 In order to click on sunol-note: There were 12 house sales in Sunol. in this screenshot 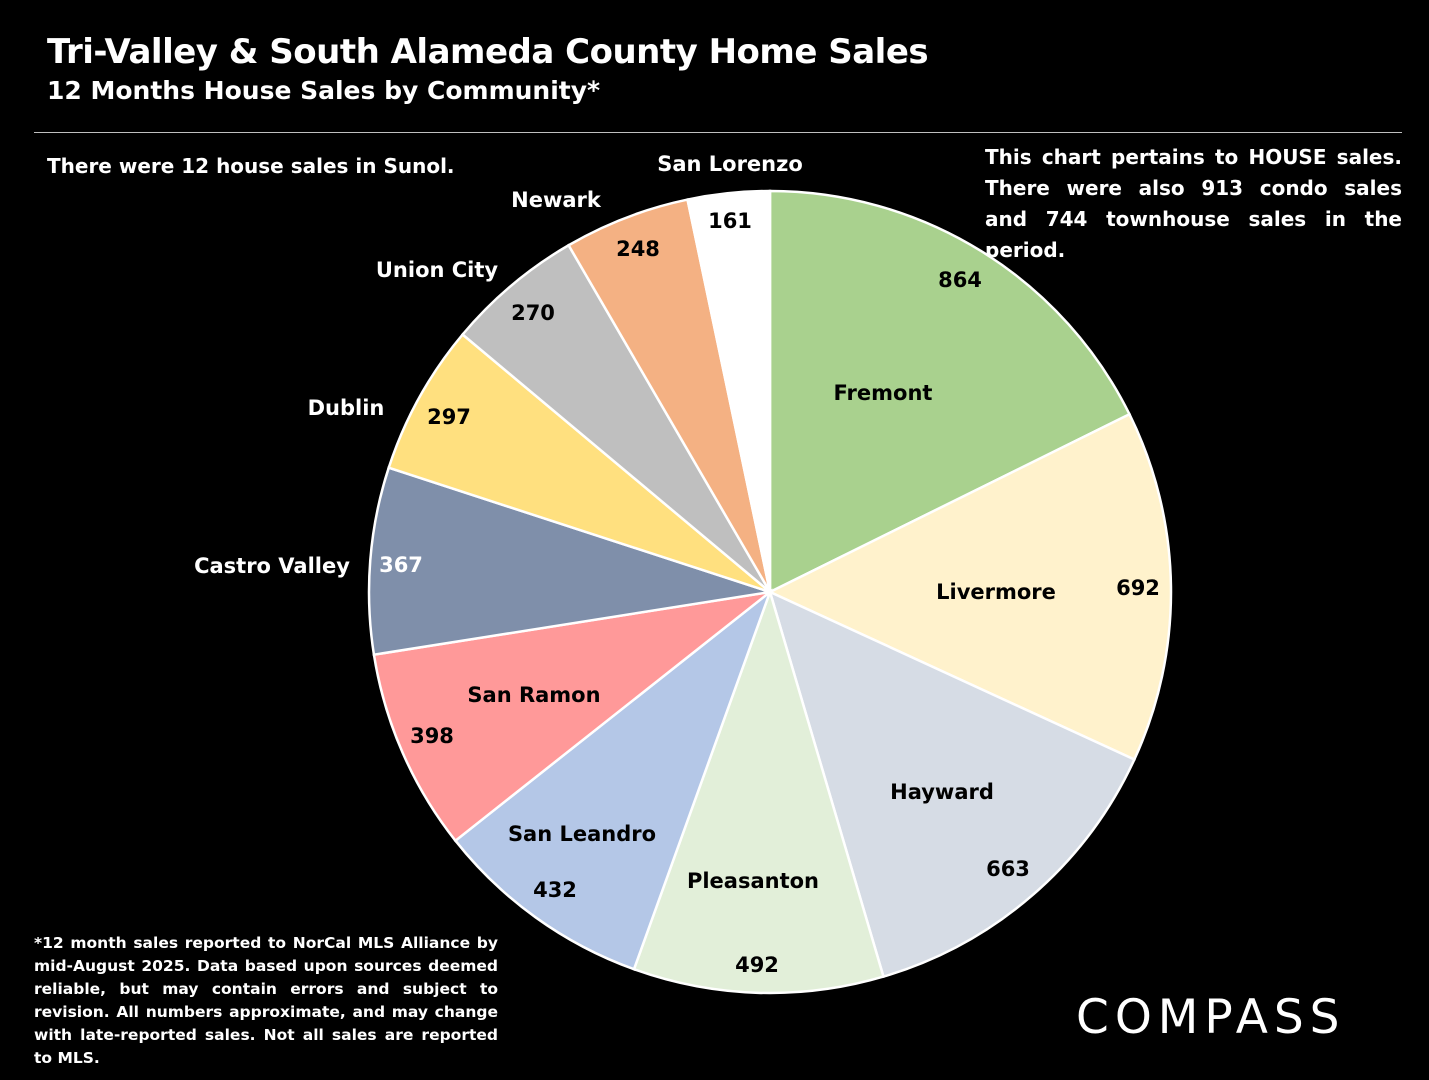, I will do `click(251, 166)`.